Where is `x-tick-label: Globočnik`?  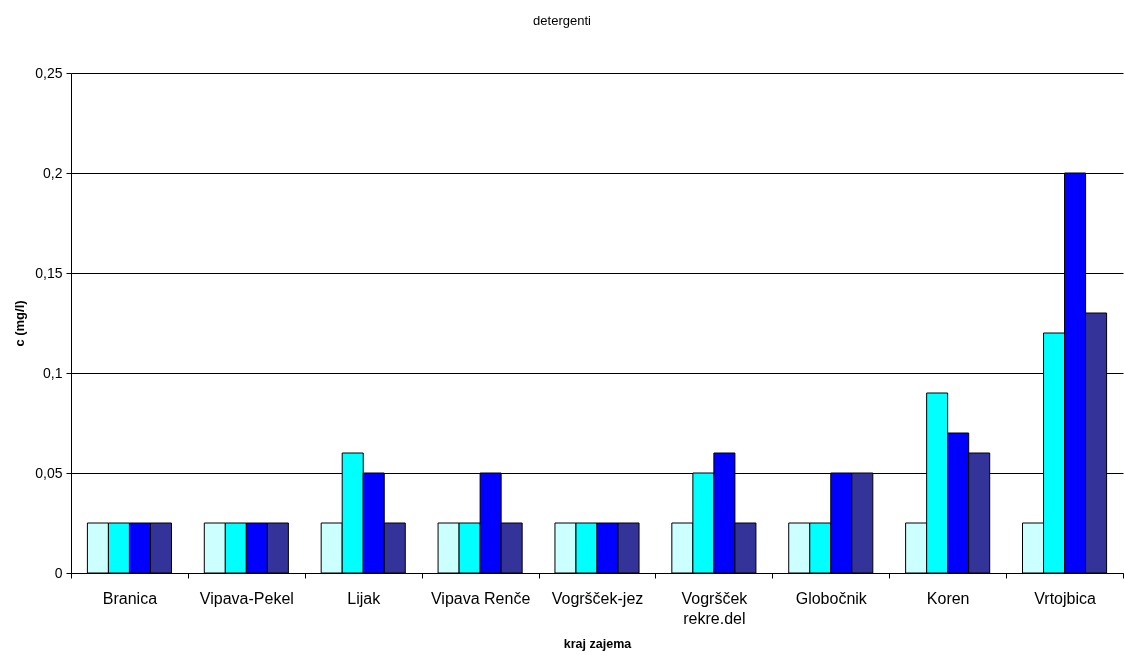 x-tick-label: Globočnik is located at coordinates (831, 598).